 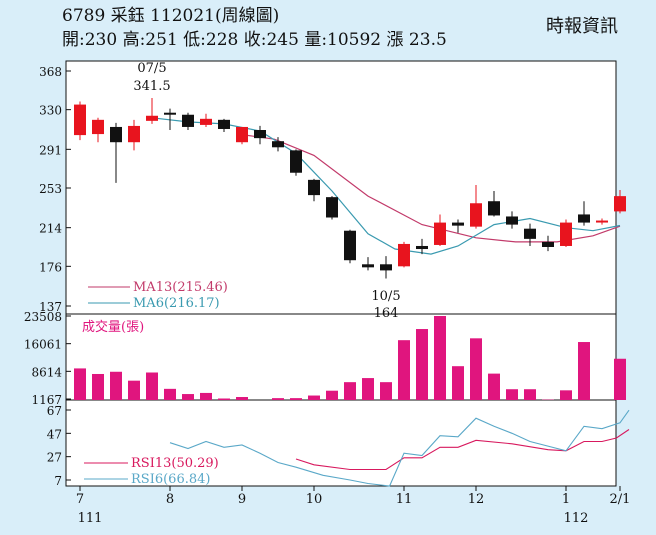 I want to click on x-tick-label: 1, so click(x=566, y=499).